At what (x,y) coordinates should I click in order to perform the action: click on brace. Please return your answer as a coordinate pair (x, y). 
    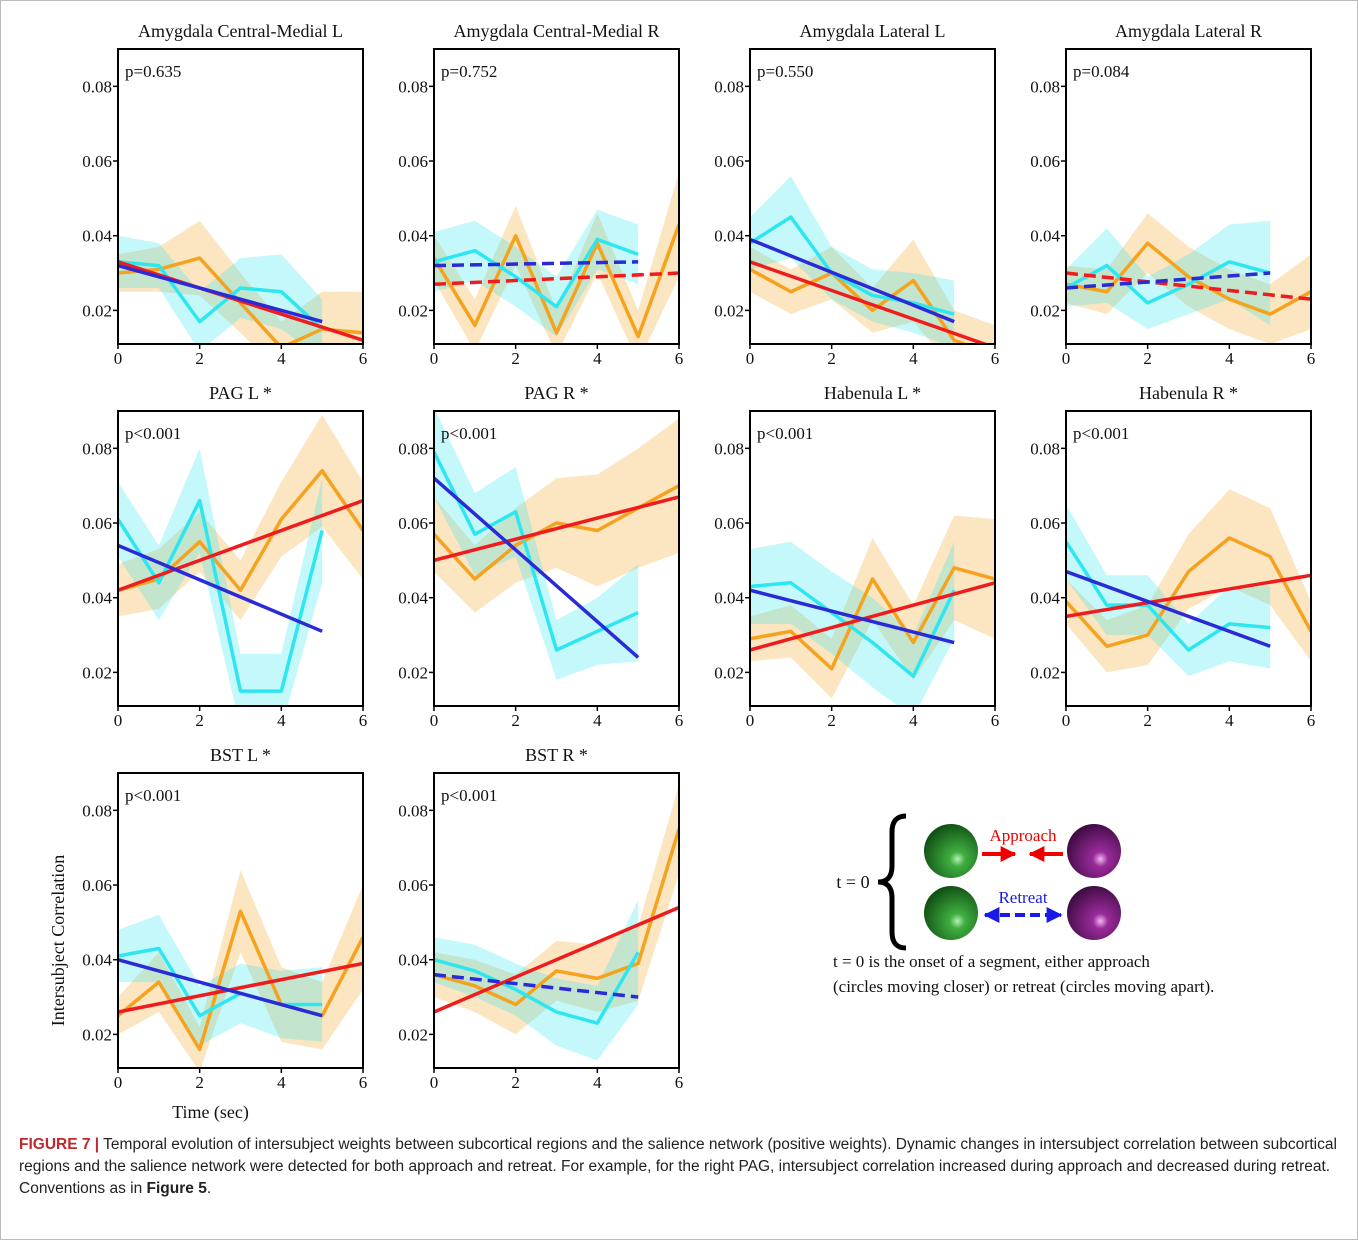
    Looking at the image, I should click on (892, 882).